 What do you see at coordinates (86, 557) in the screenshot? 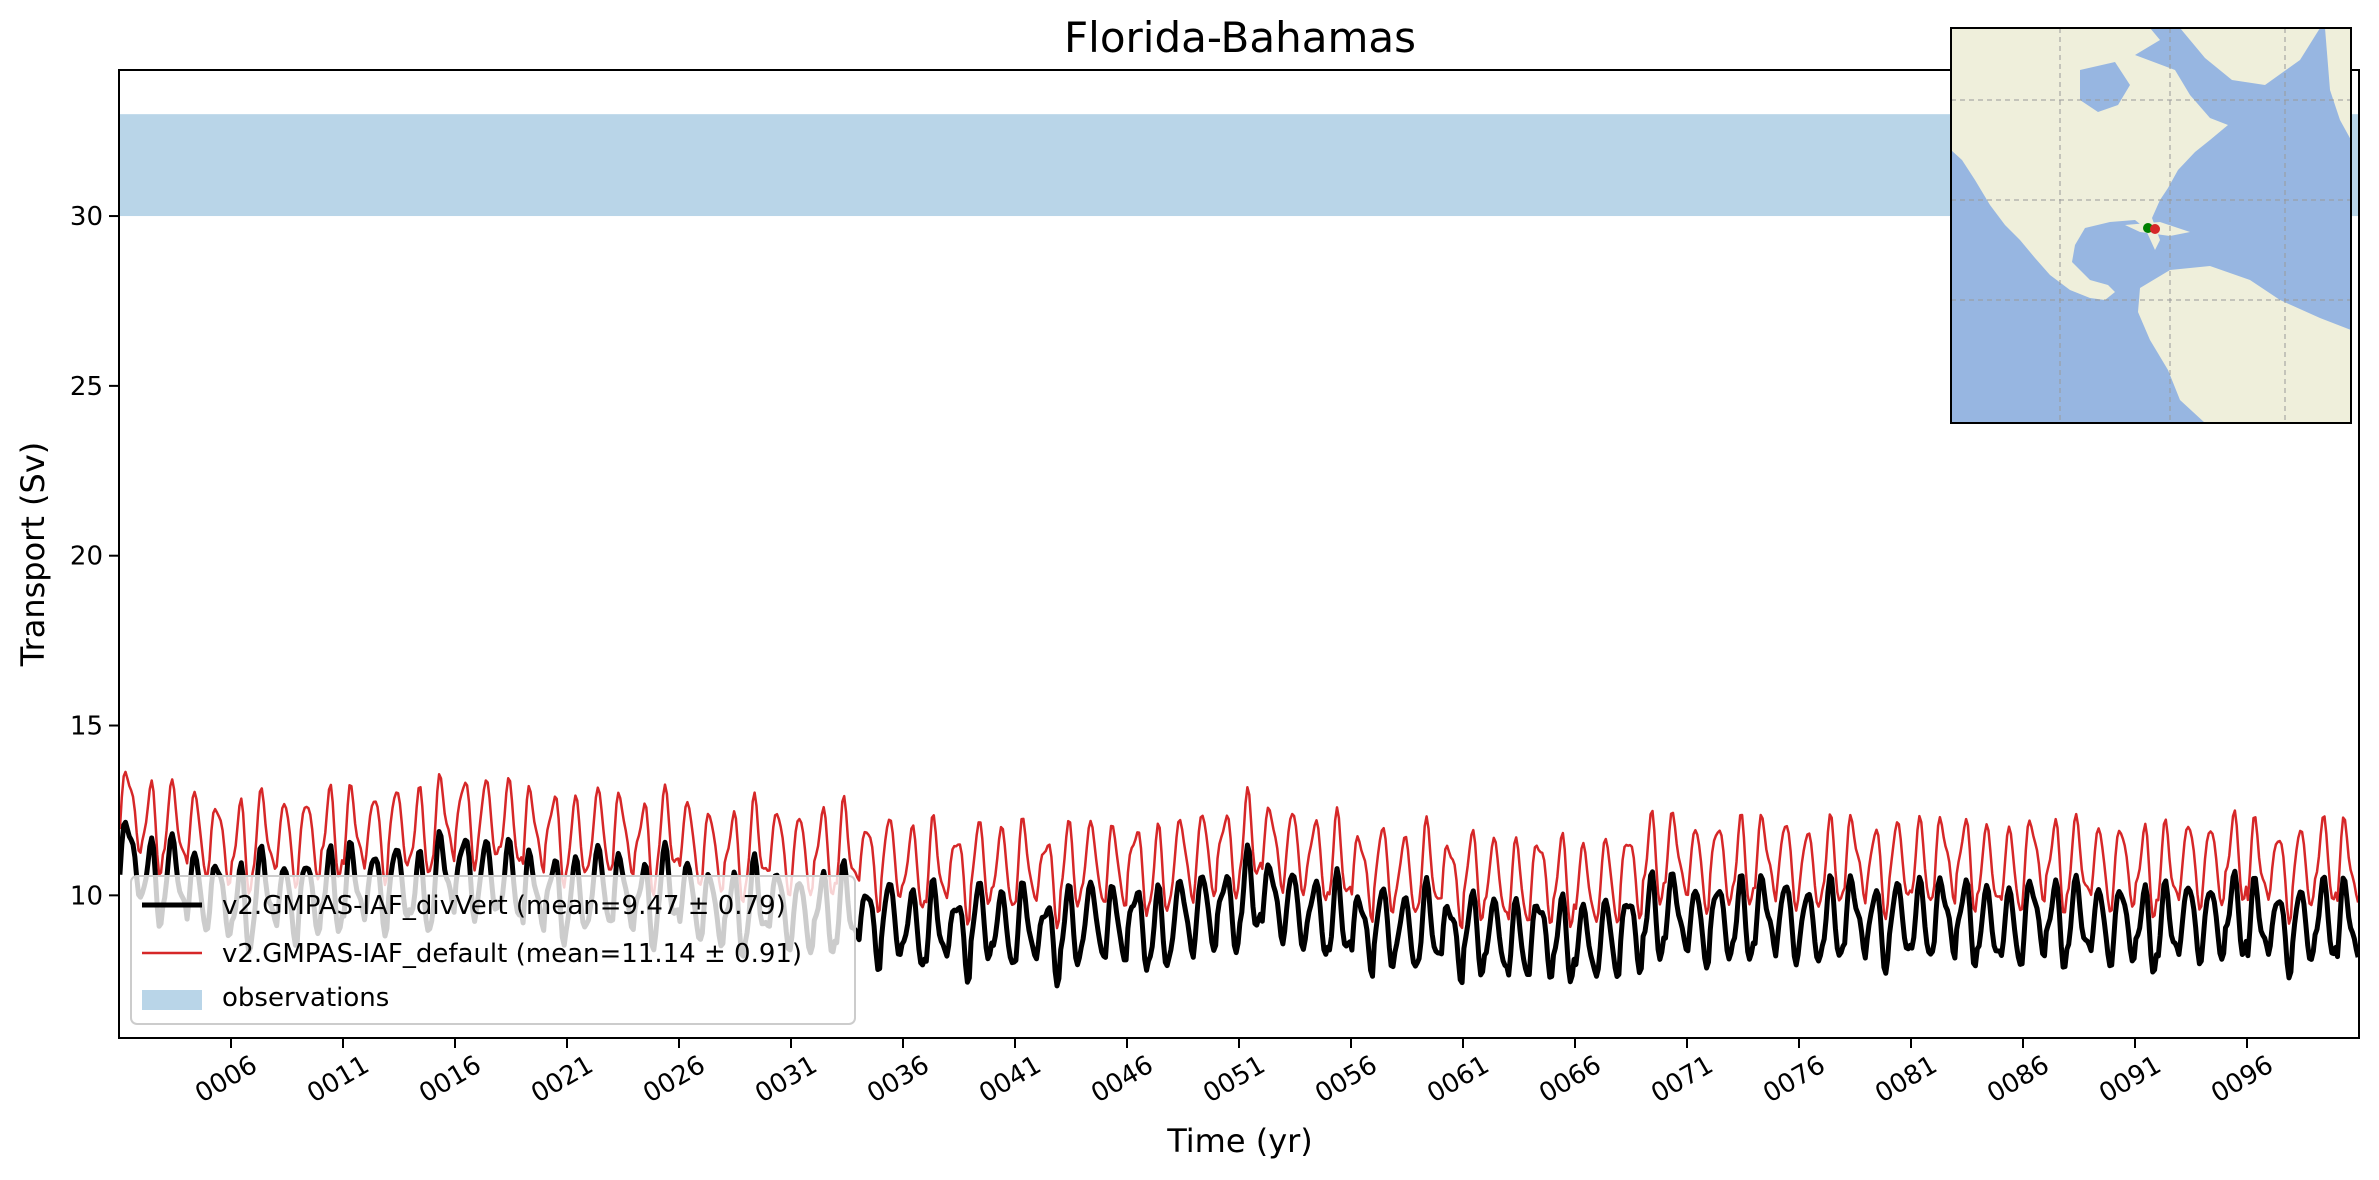
I see `y-tick-label: 20` at bounding box center [86, 557].